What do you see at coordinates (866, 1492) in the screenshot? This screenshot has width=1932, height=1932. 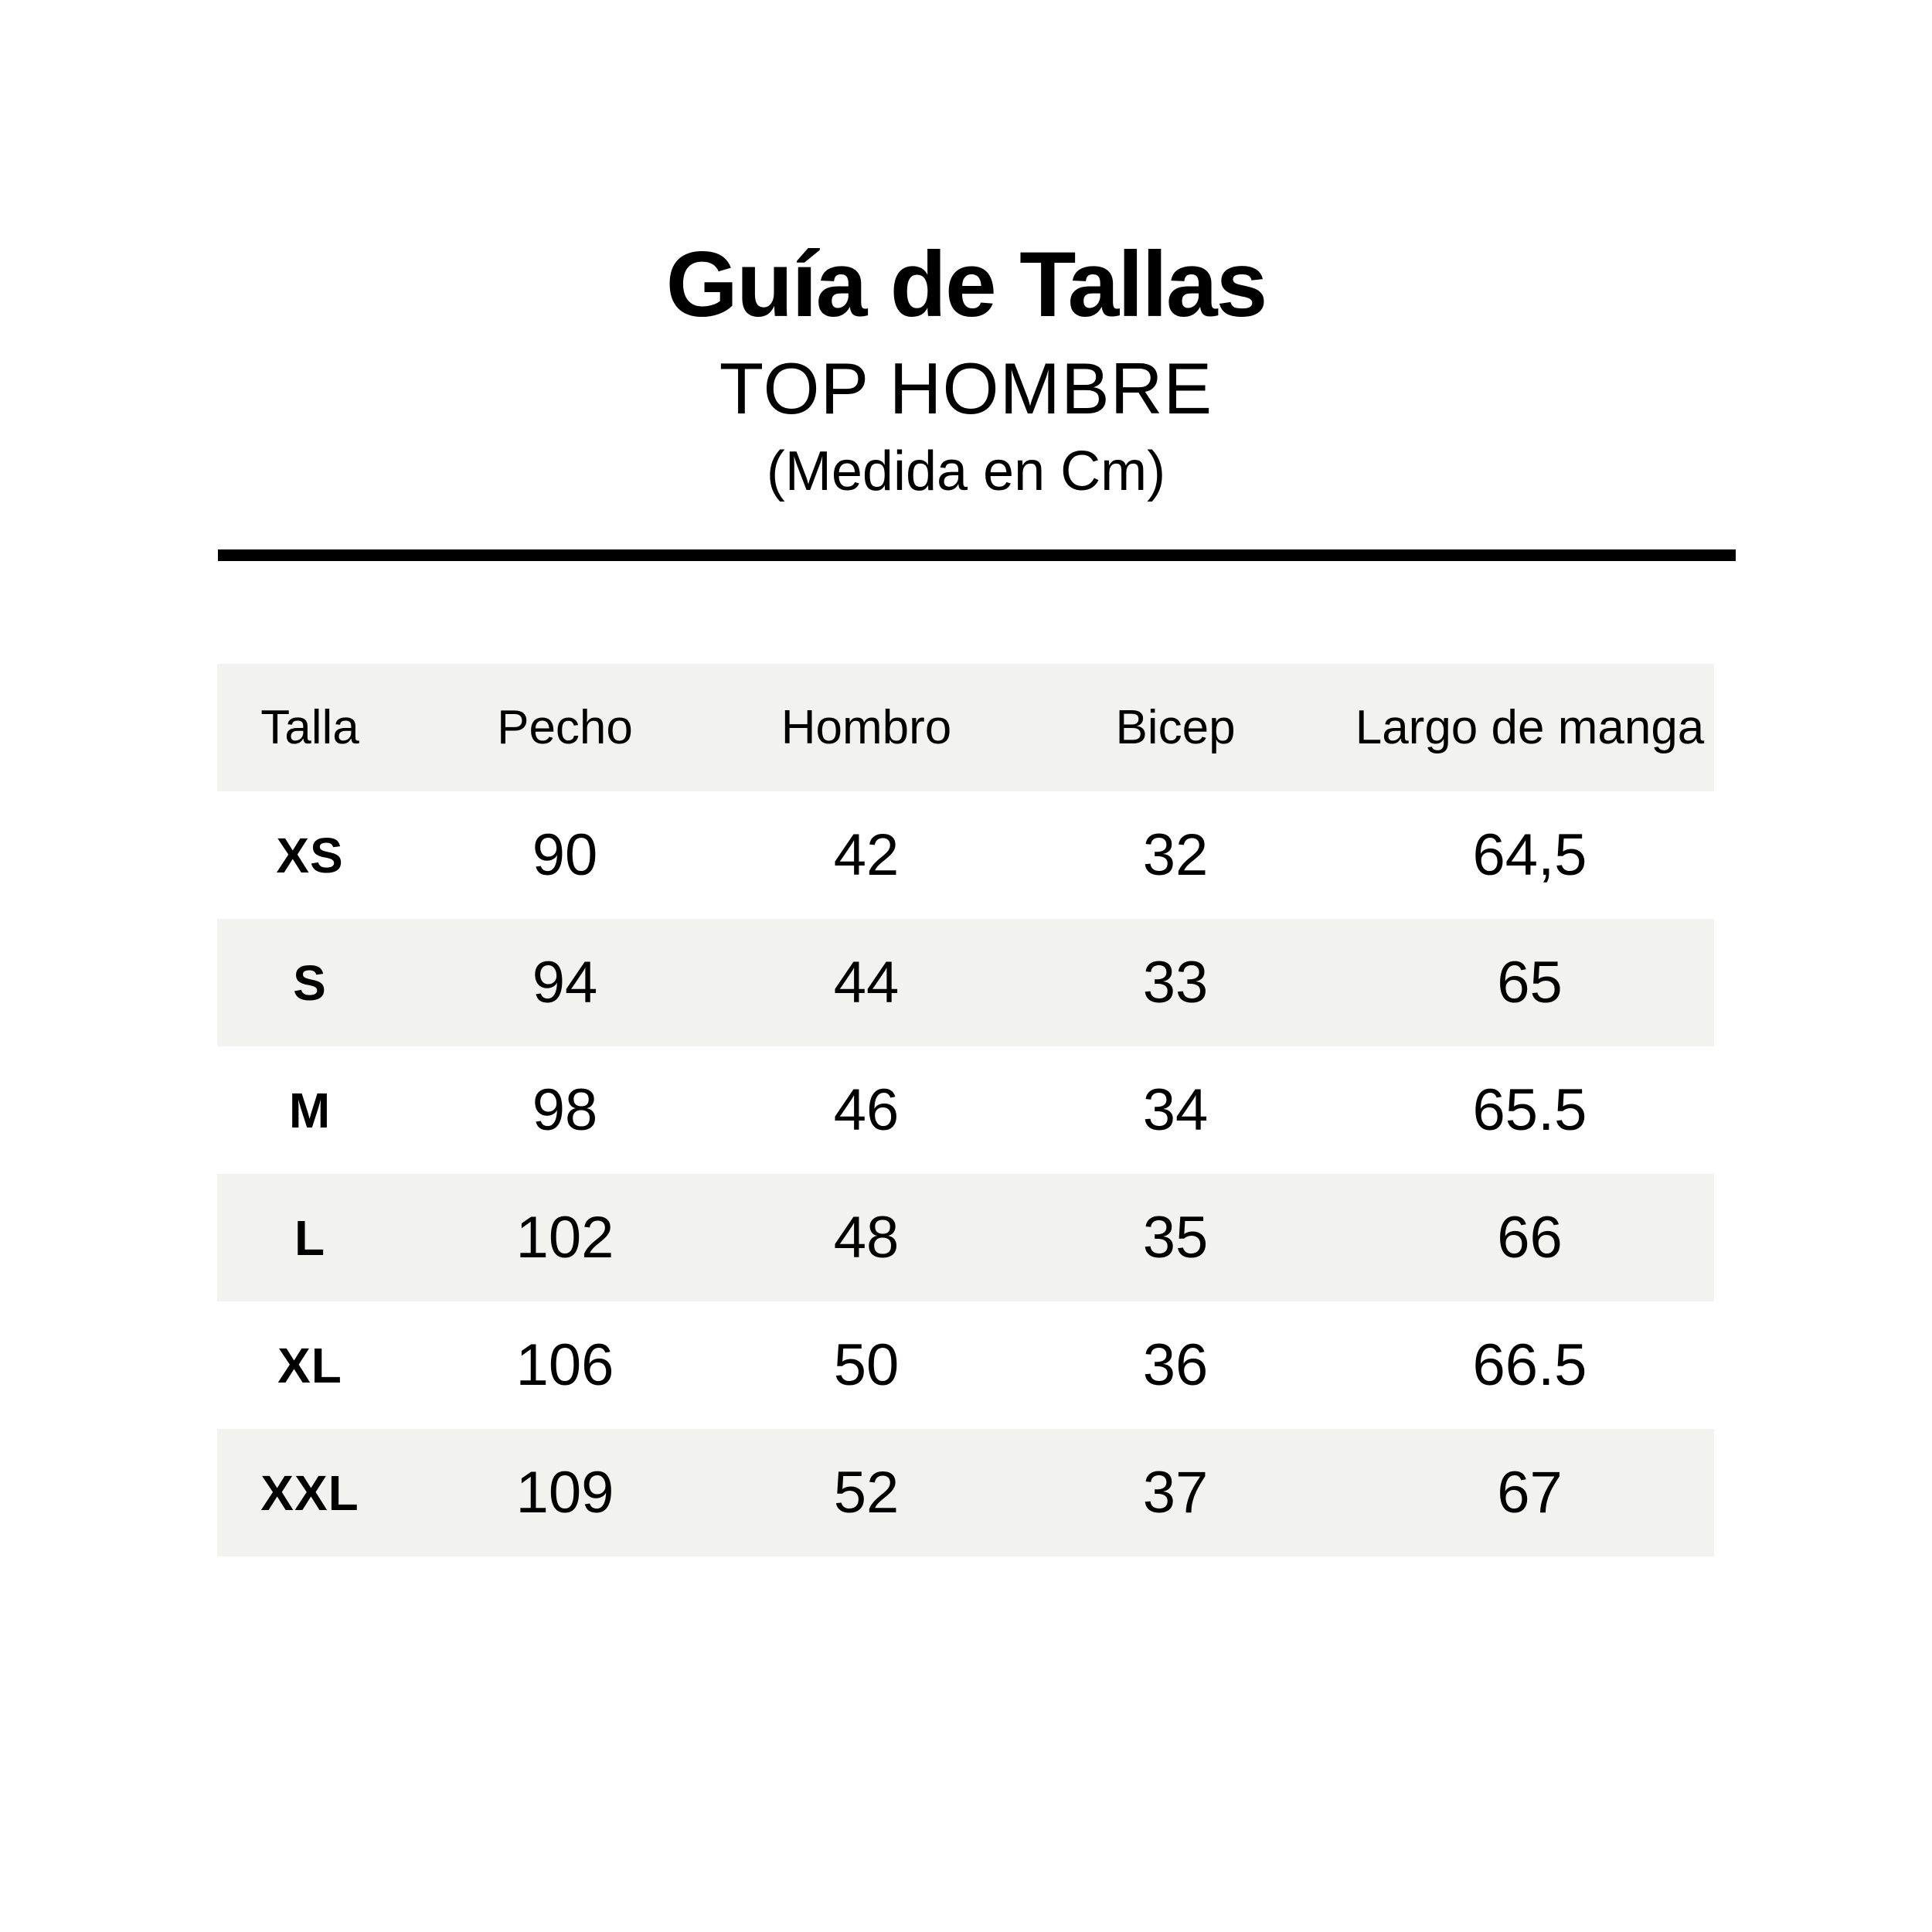 I see `value-cell: 52` at bounding box center [866, 1492].